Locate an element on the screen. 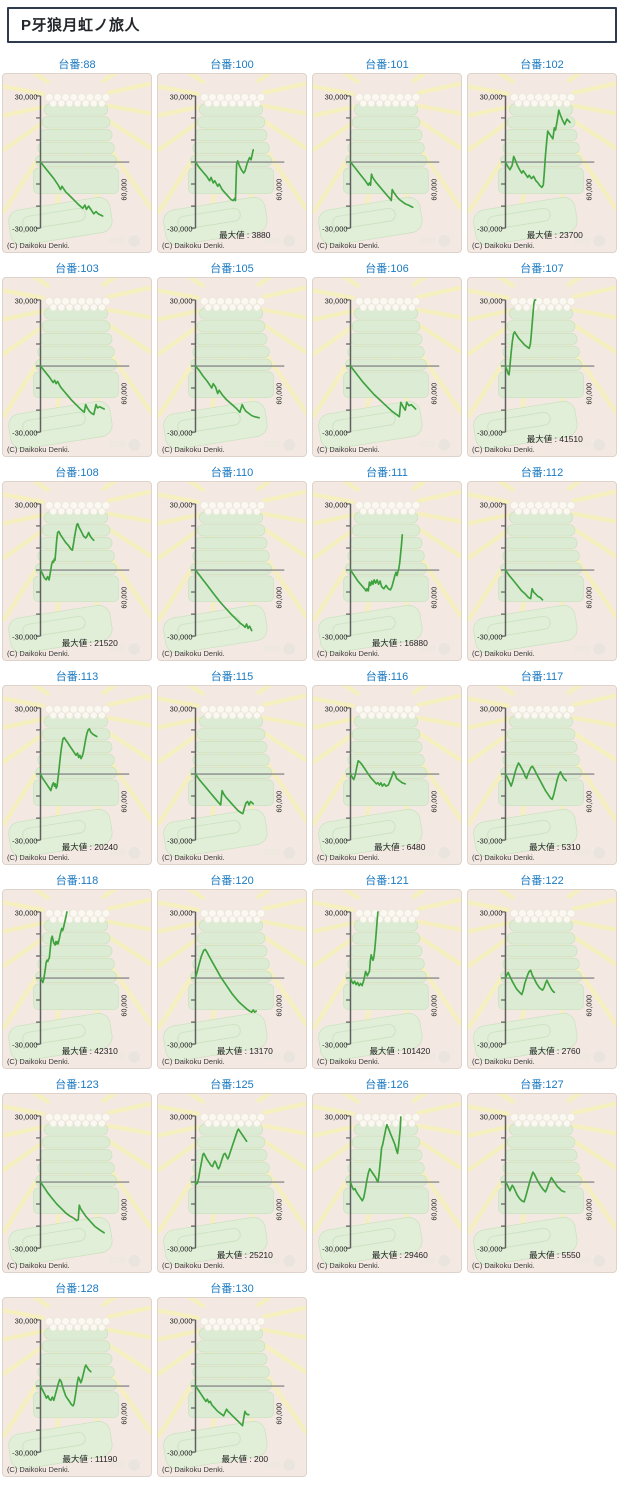  machine-number-link: 台番:100 is located at coordinates (232, 65).